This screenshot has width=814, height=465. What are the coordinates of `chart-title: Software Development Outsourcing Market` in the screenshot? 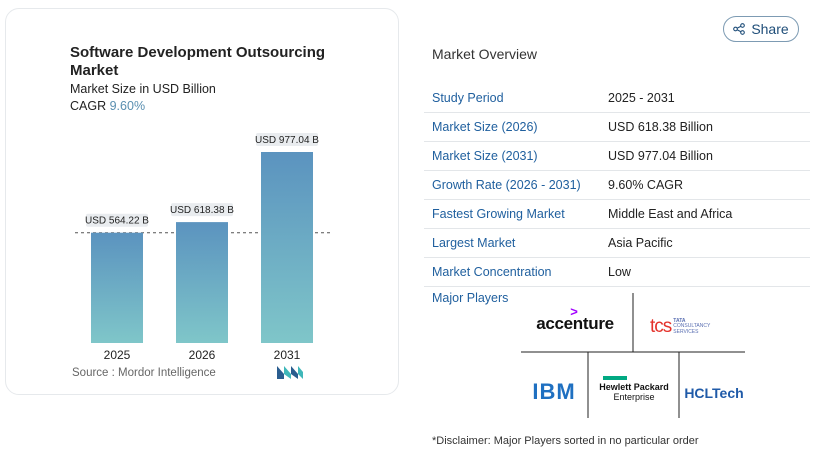 It's located at (198, 61).